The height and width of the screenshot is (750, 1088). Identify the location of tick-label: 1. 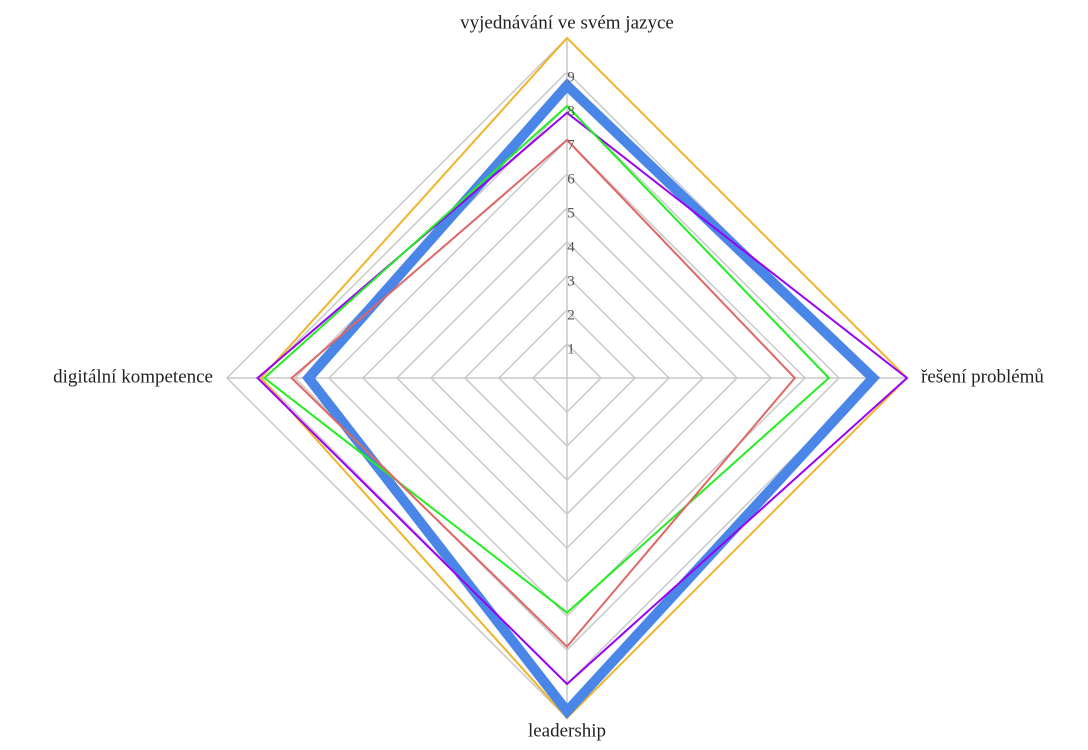
(571, 349).